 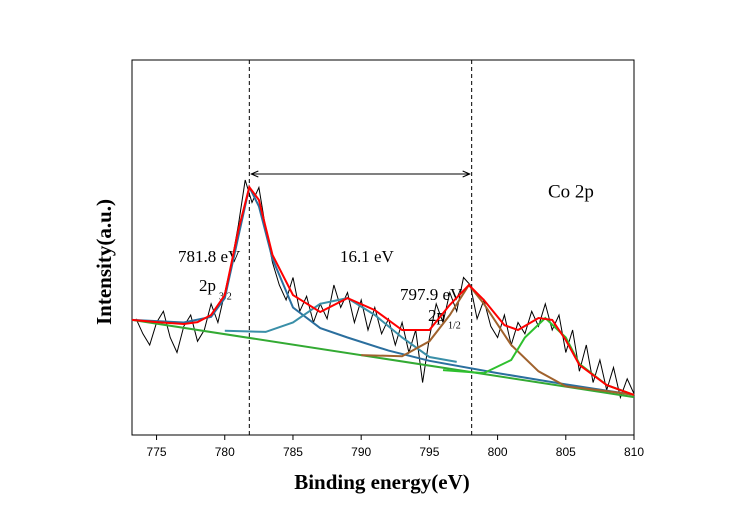 I want to click on x-tick-label: 780, so click(x=225, y=452).